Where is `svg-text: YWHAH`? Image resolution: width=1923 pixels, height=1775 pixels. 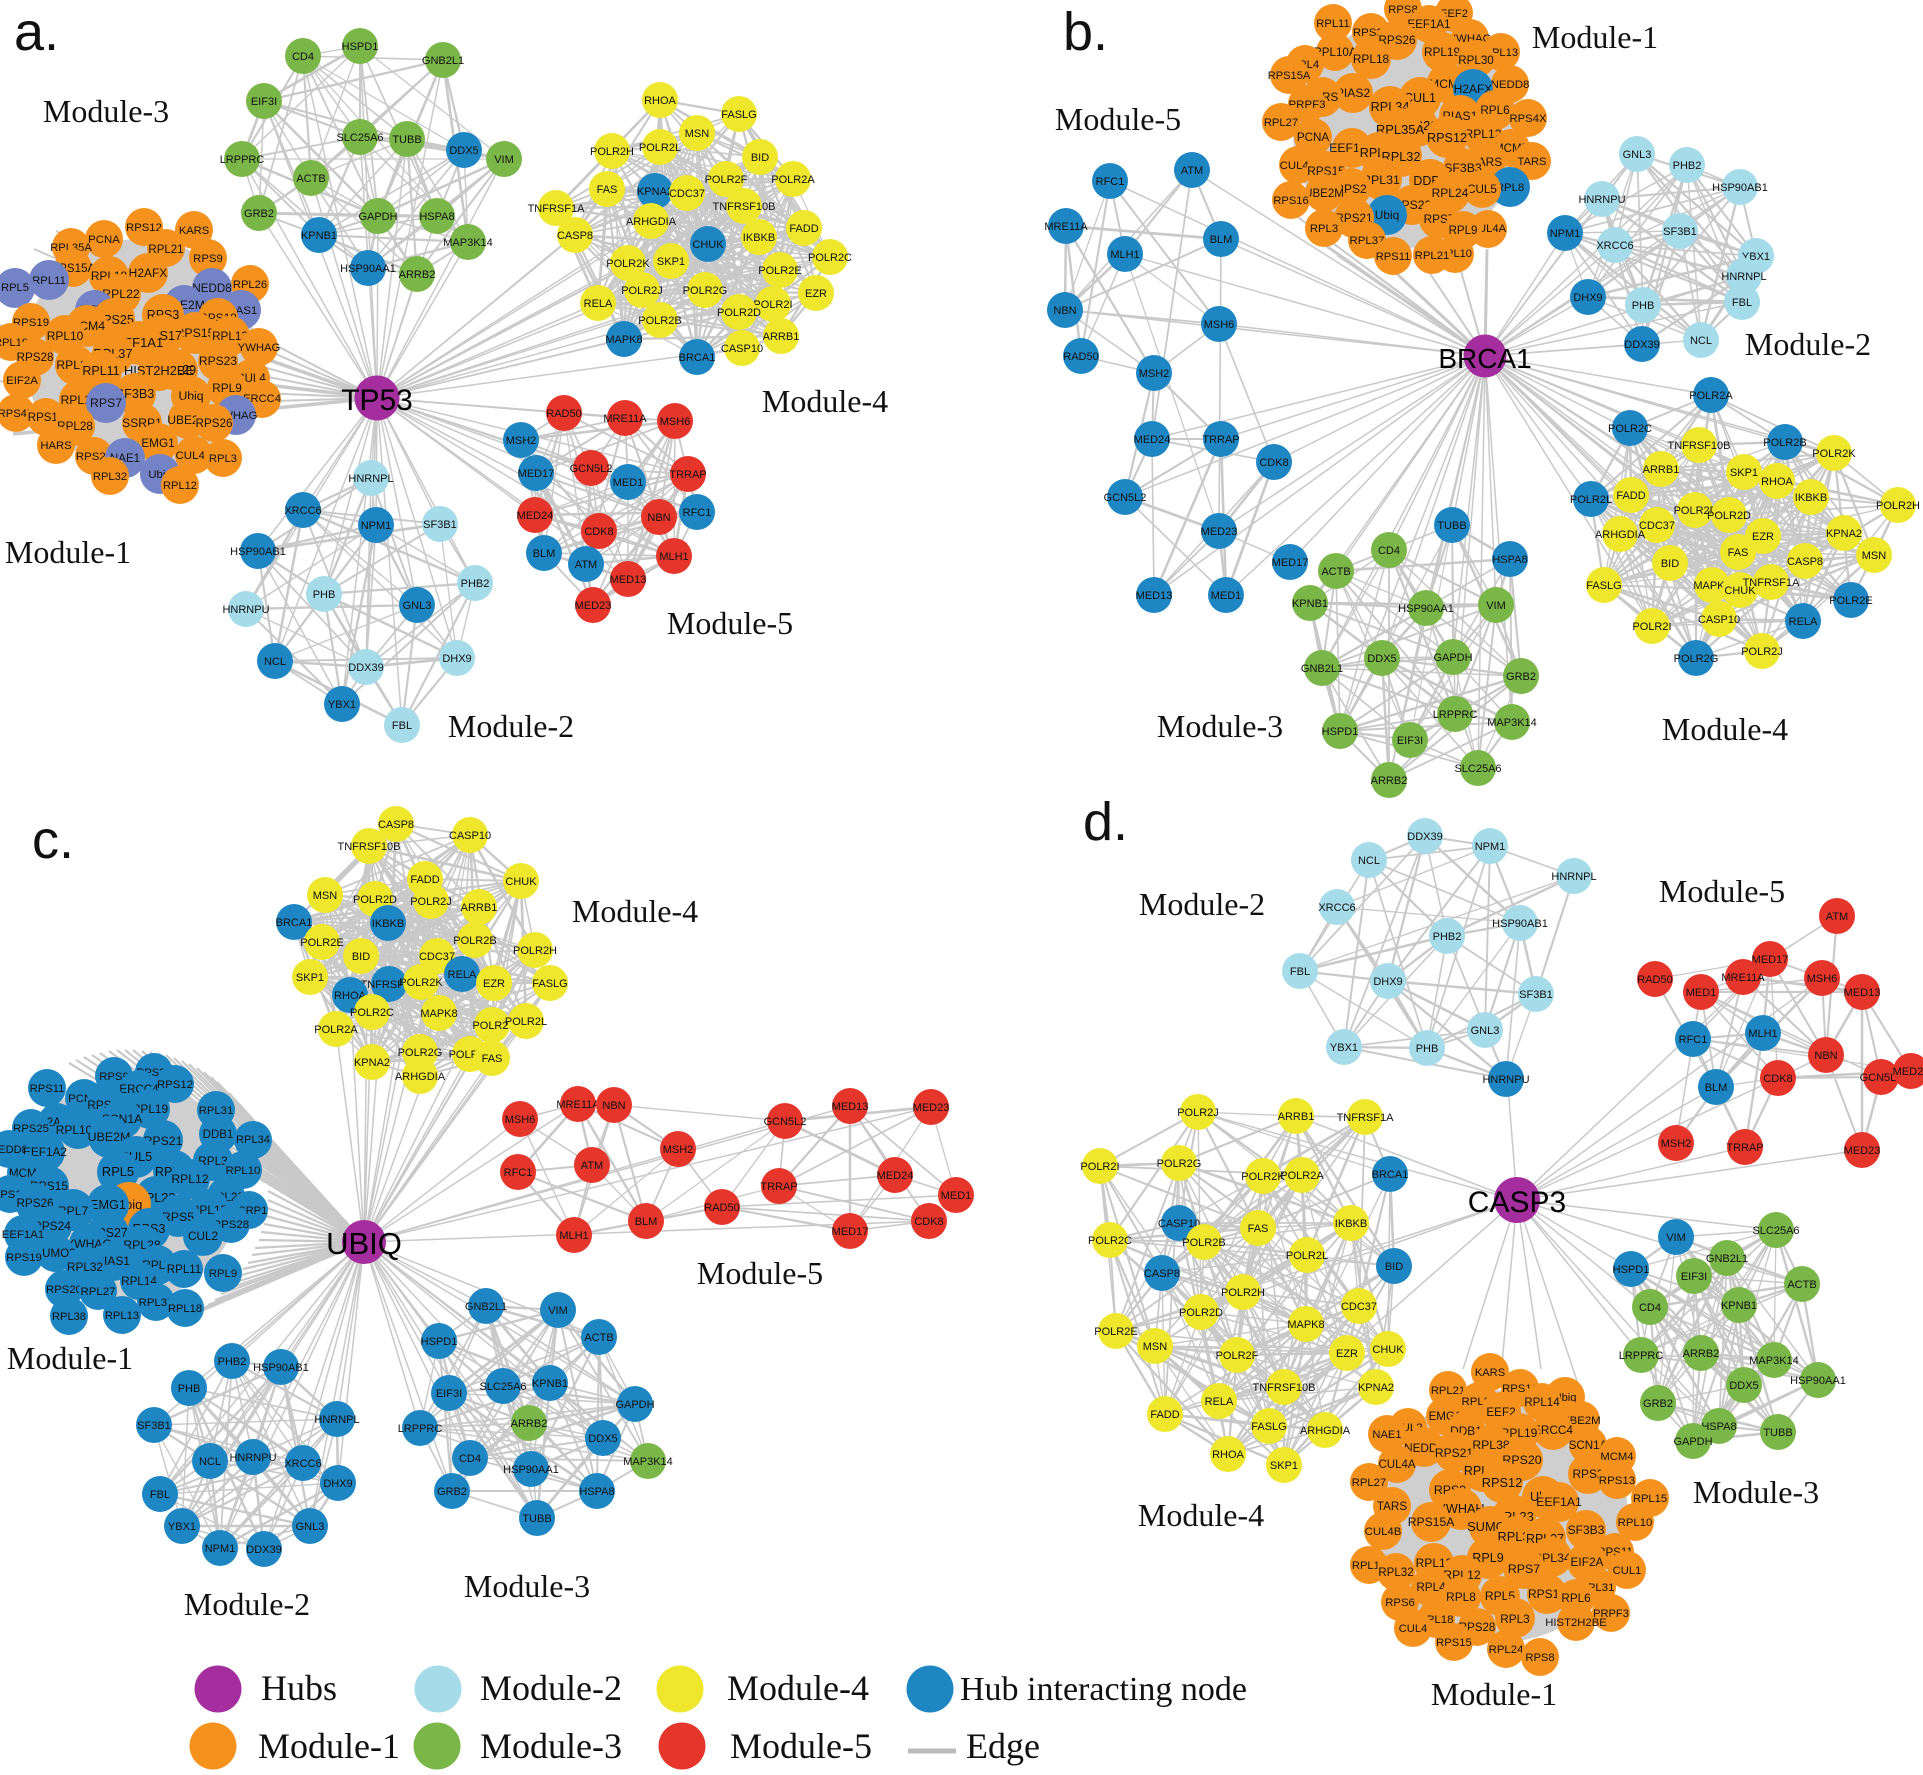 svg-text: YWHAH is located at coordinates (1460, 1509).